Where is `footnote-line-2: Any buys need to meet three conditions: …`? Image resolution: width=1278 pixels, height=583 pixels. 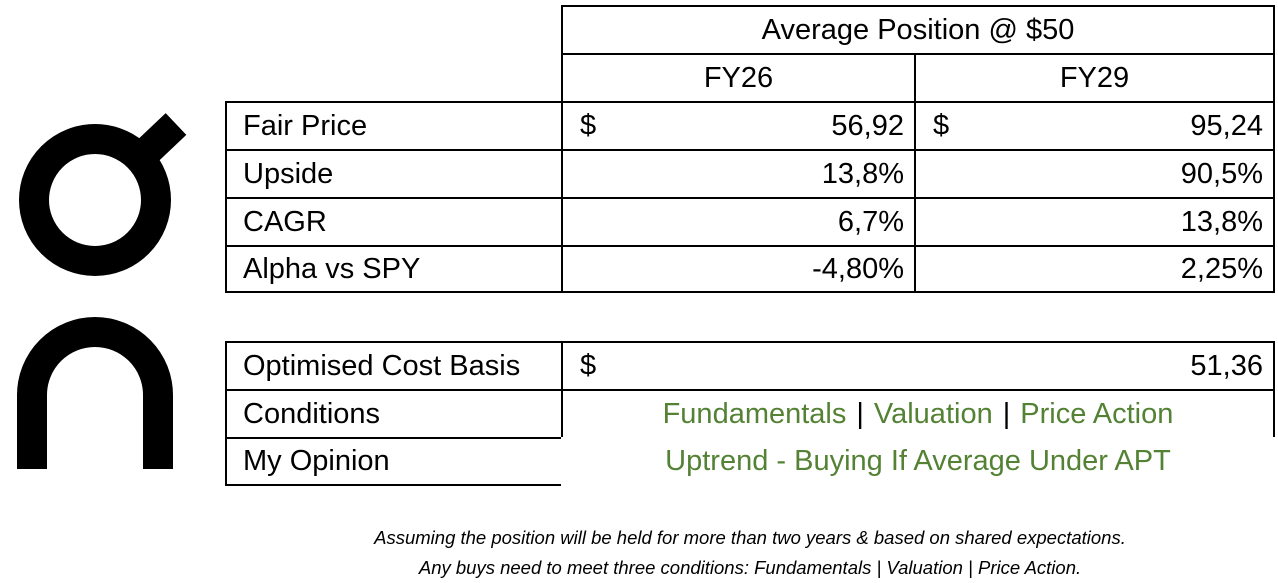 footnote-line-2: Any buys need to meet three conditions: … is located at coordinates (750, 567).